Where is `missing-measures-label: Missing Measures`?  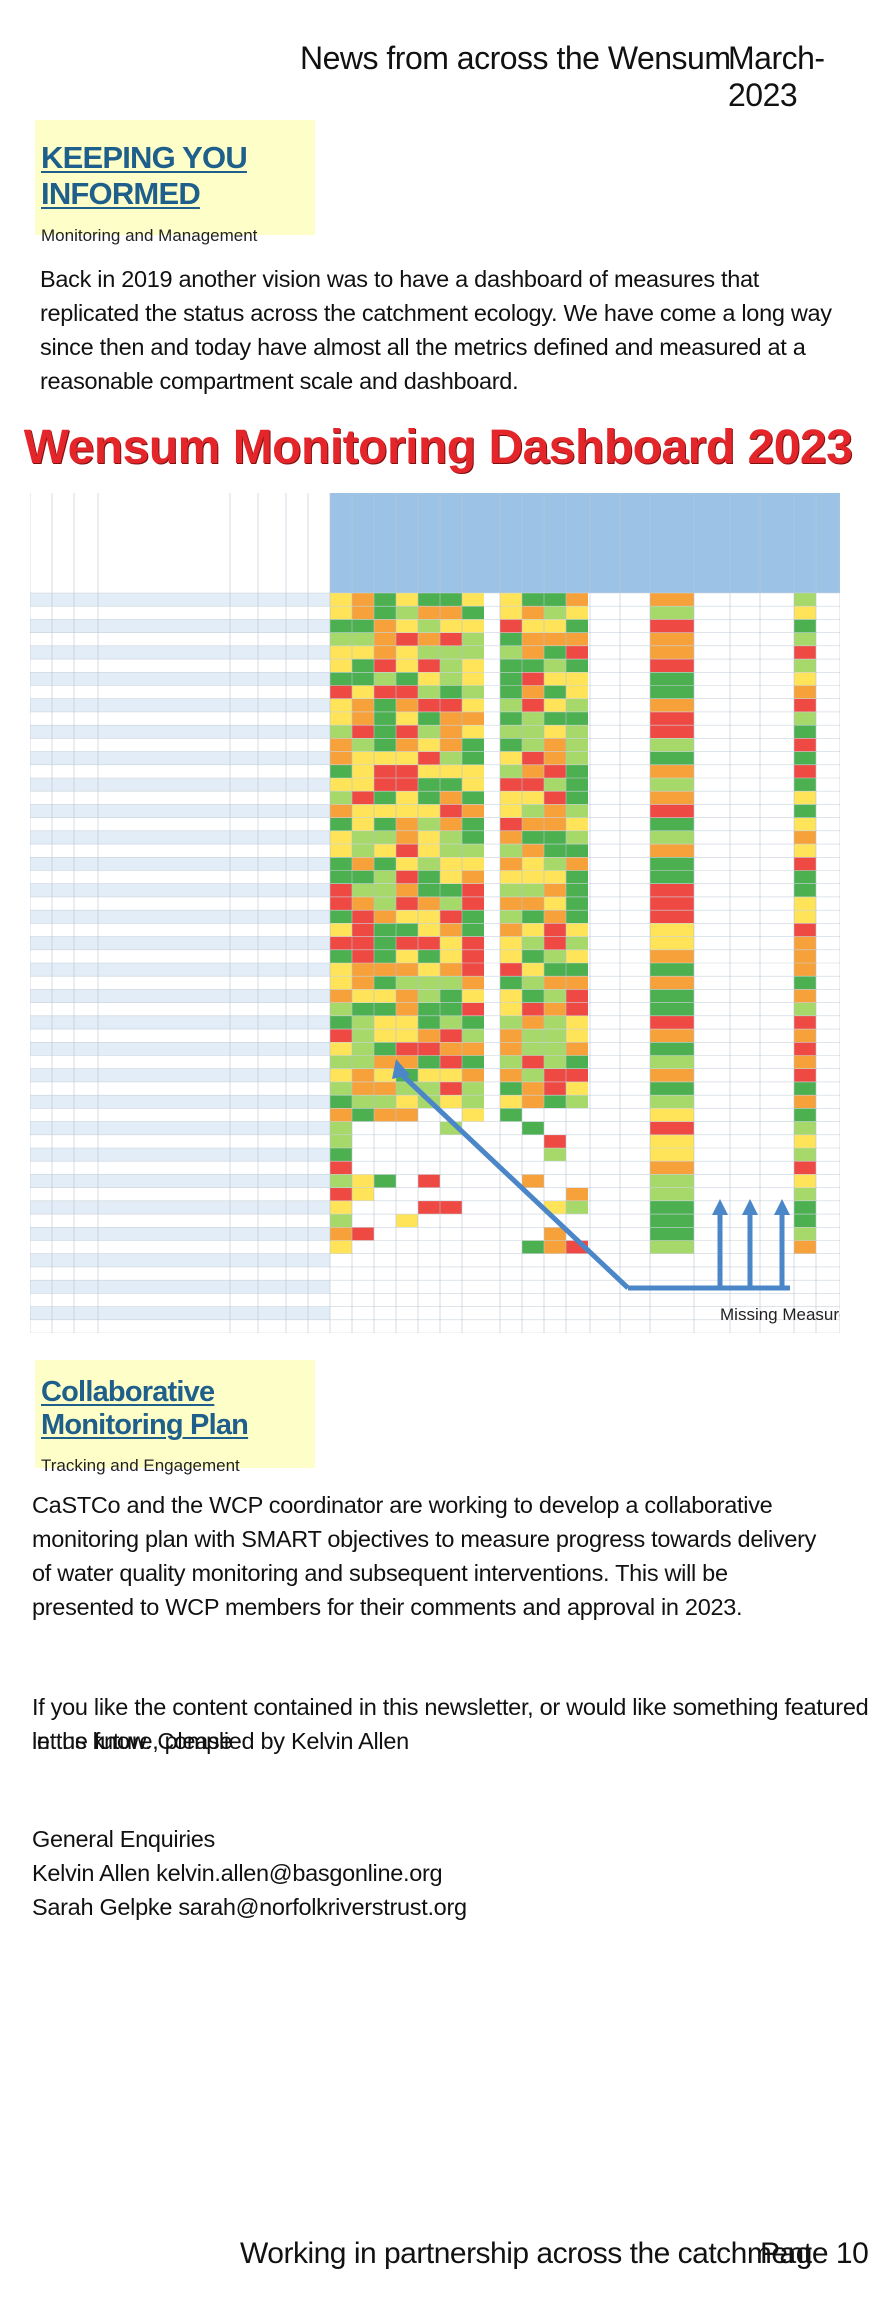 missing-measures-label: Missing Measures is located at coordinates (780, 1314).